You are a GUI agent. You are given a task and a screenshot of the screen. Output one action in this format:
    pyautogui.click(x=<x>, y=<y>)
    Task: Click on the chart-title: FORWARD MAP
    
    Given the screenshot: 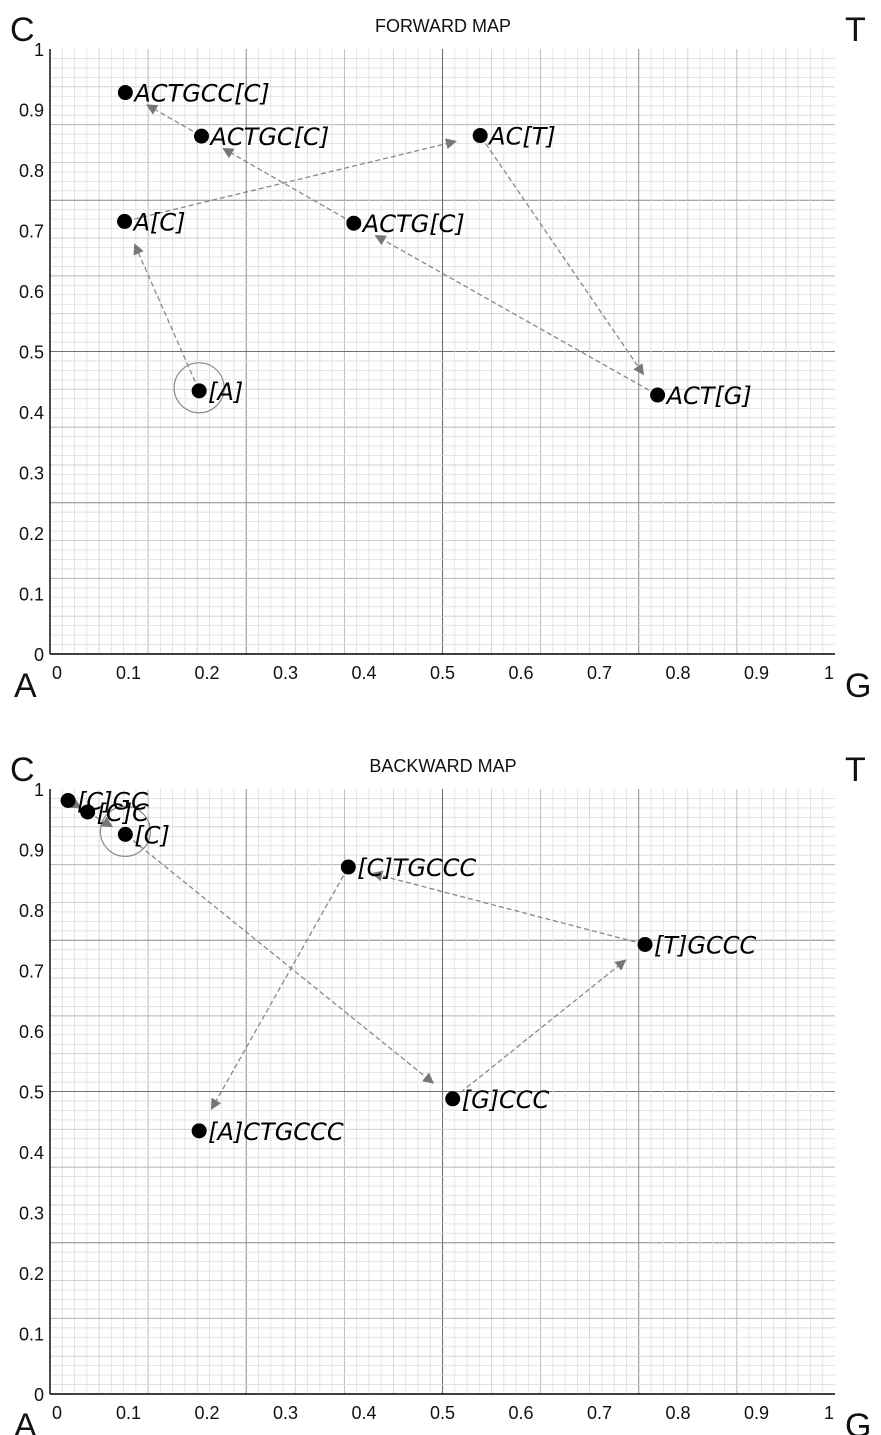 What is the action you would take?
    pyautogui.click(x=443, y=26)
    